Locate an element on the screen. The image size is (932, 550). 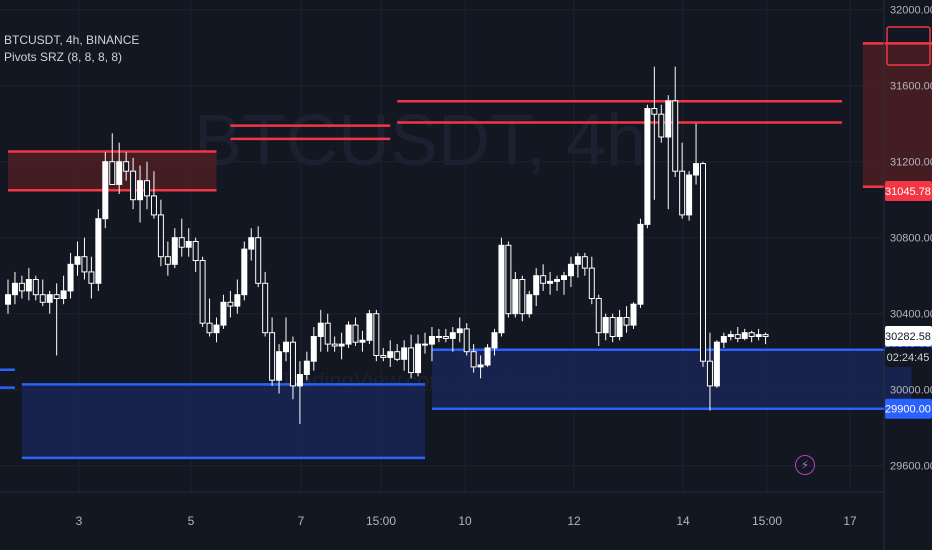
y-tick-label: 31200.00 is located at coordinates (911, 163).